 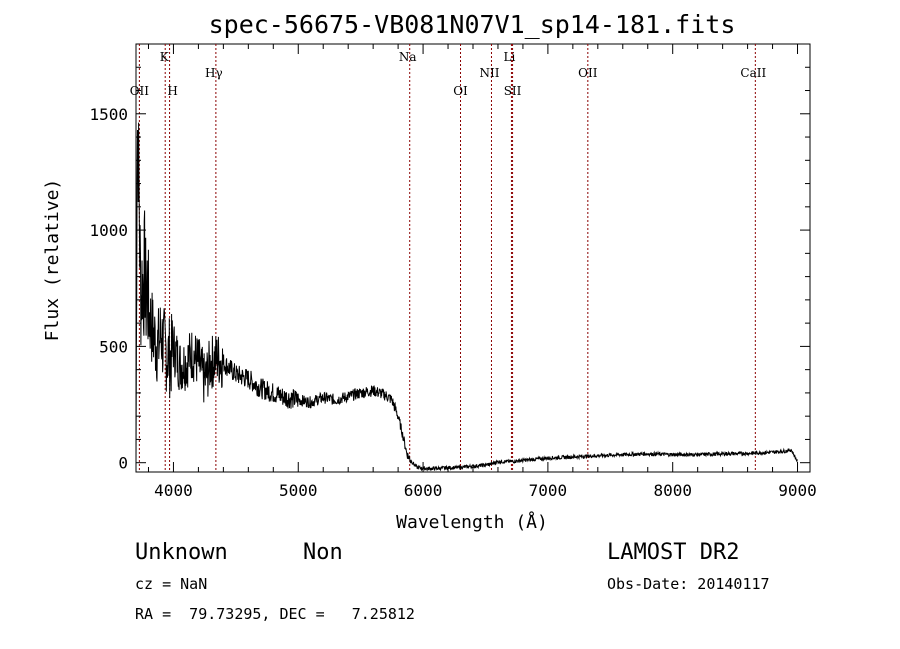 What do you see at coordinates (298, 490) in the screenshot?
I see `x-tick-label: 5000` at bounding box center [298, 490].